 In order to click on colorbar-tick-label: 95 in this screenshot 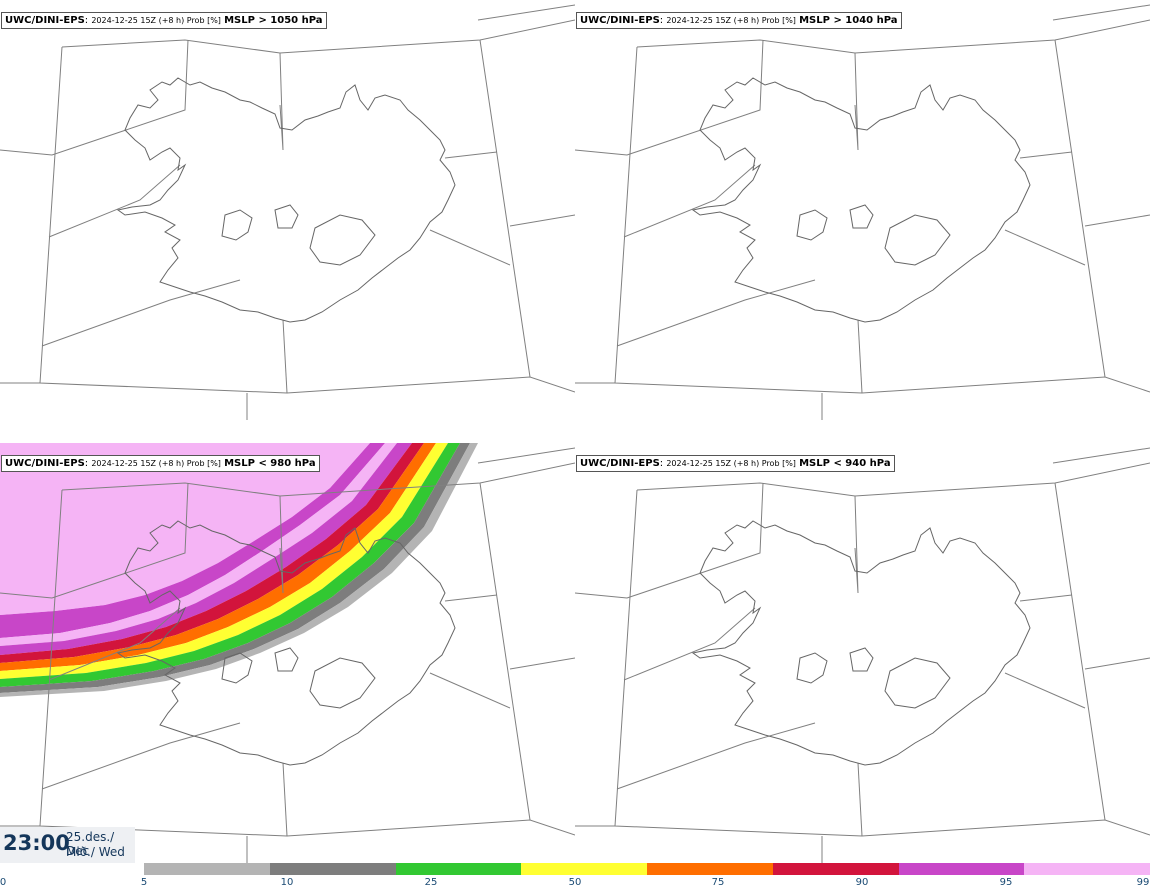, I will do `click(1006, 882)`.